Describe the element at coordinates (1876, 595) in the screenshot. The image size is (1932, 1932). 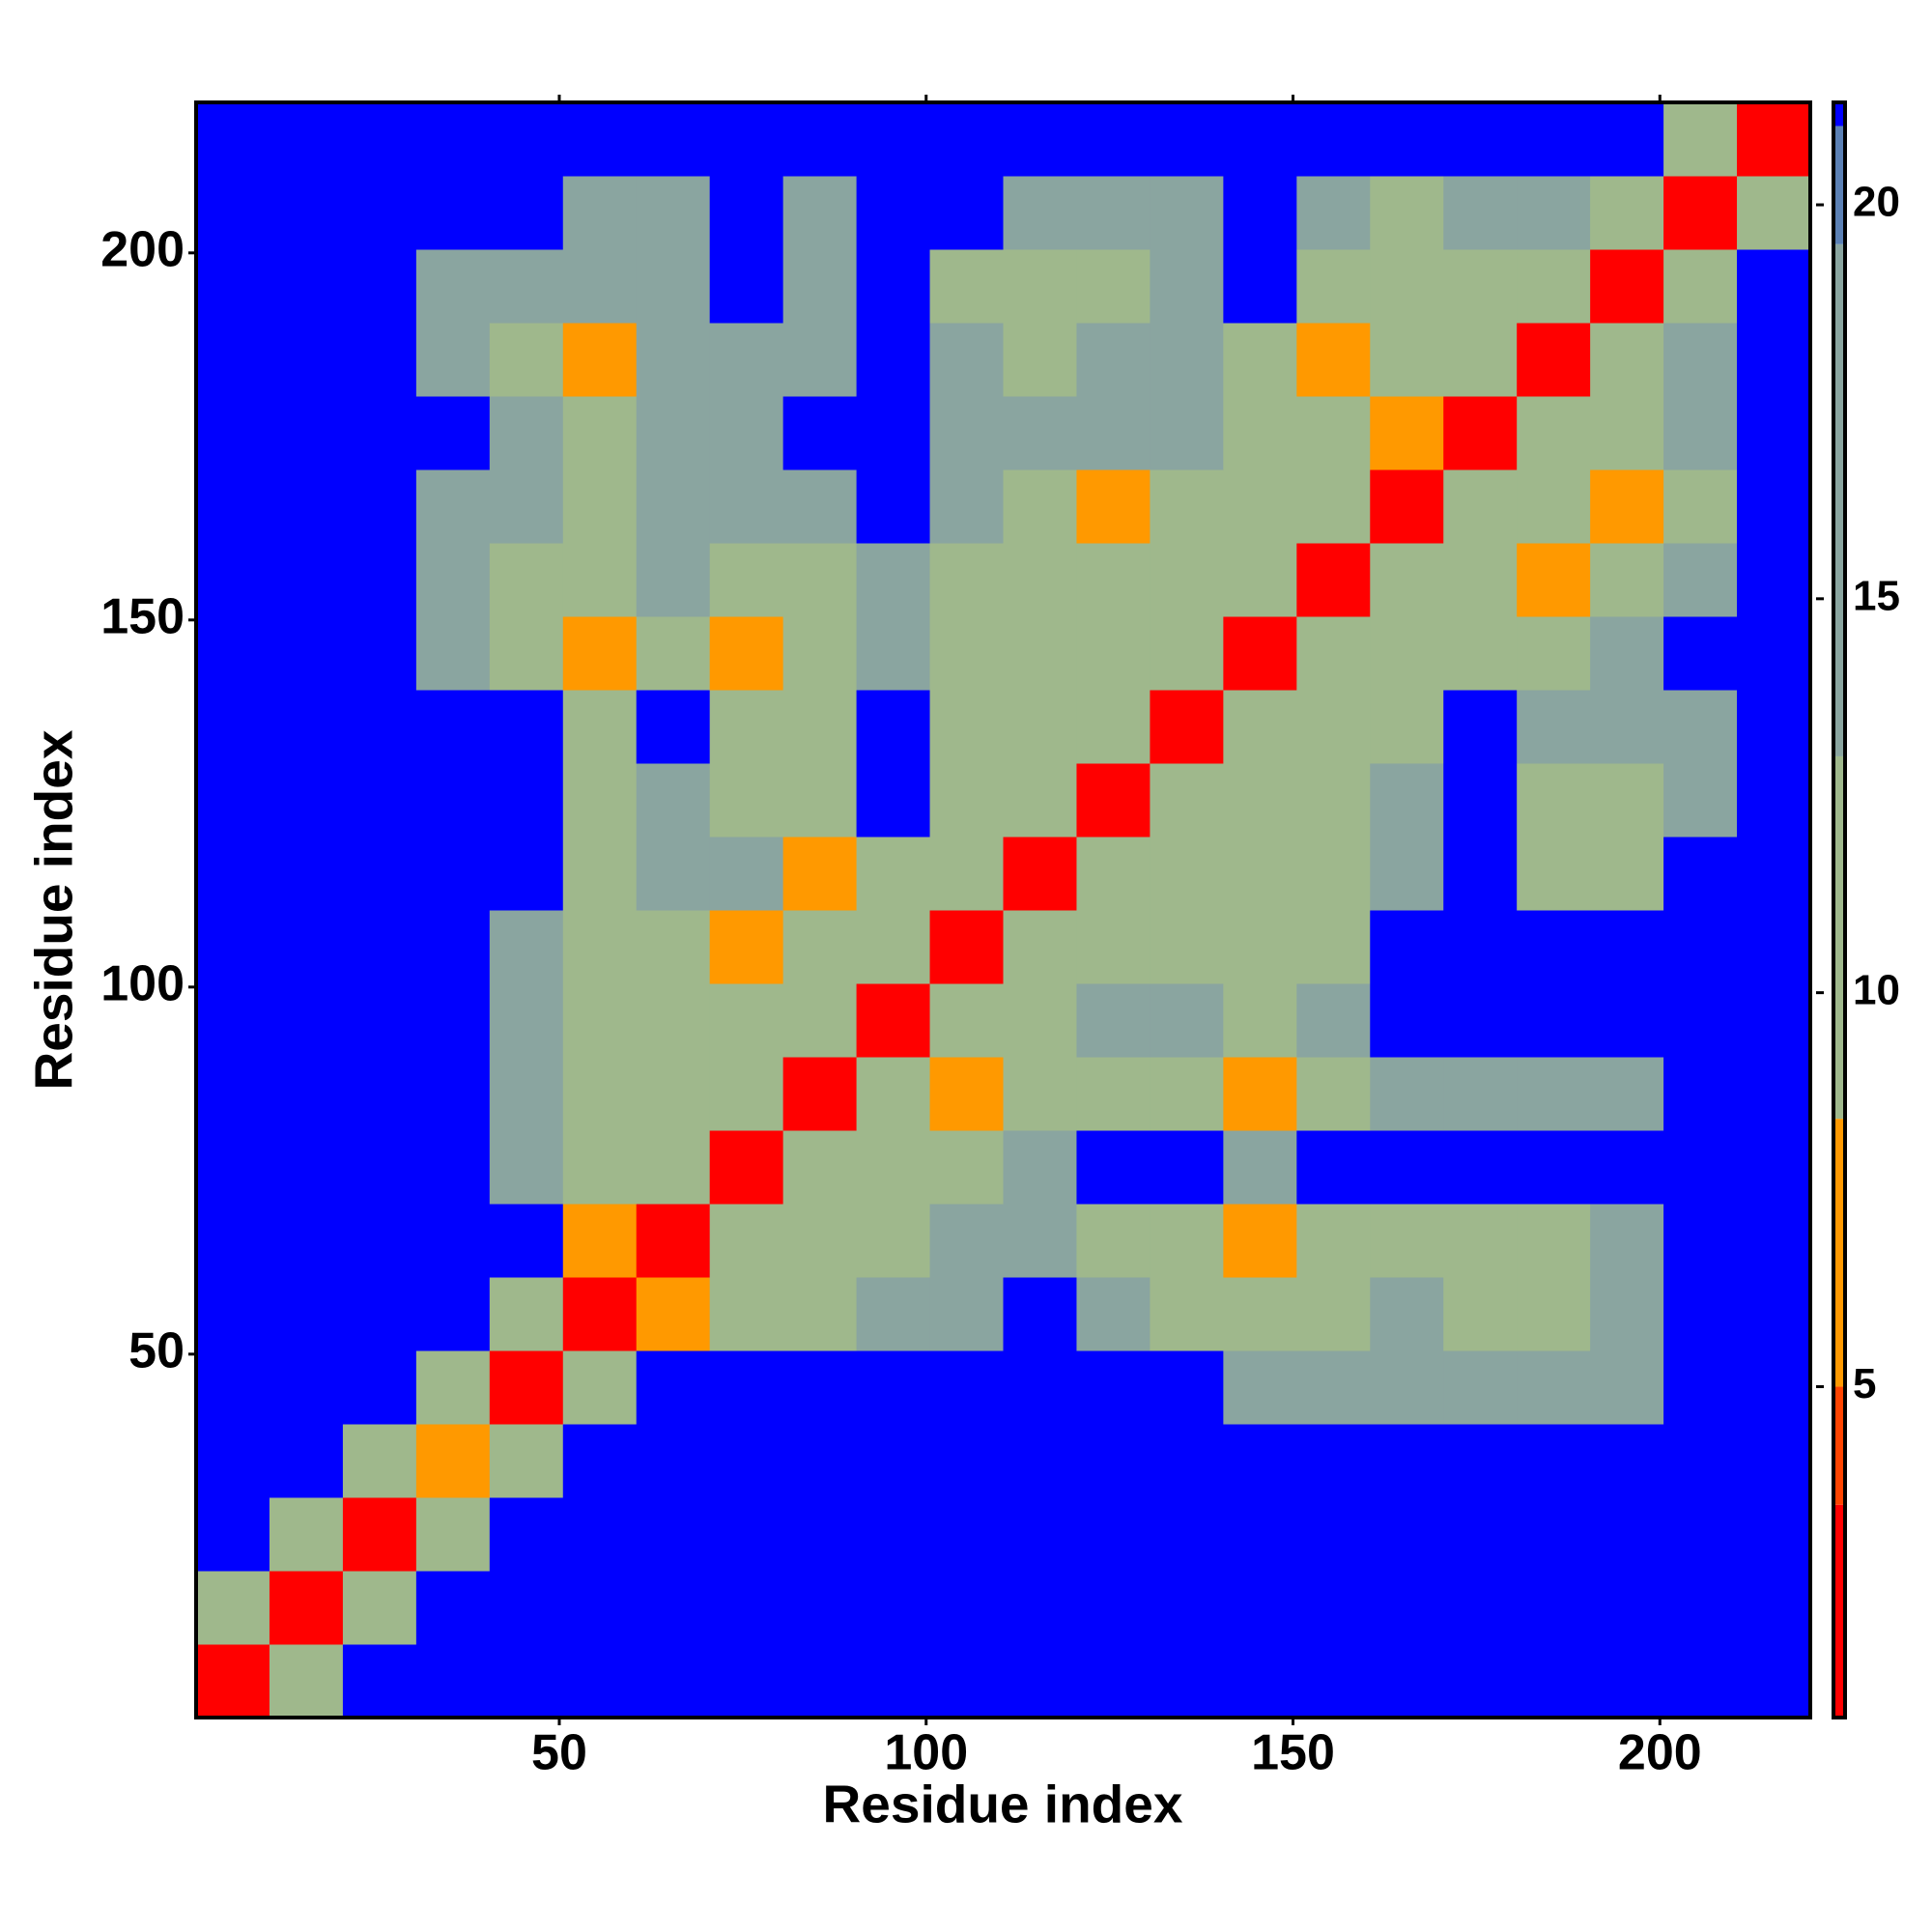
I see `colorbar-tick-label: 15` at that location.